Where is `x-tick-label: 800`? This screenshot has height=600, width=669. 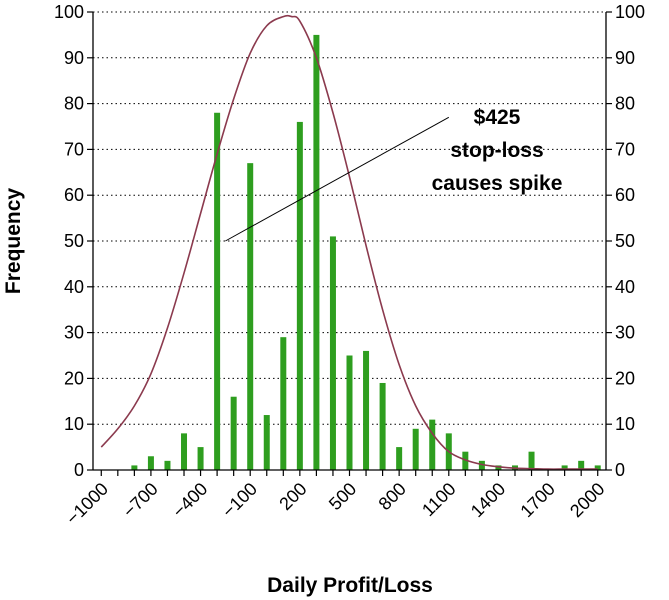 x-tick-label: 800 is located at coordinates (392, 496).